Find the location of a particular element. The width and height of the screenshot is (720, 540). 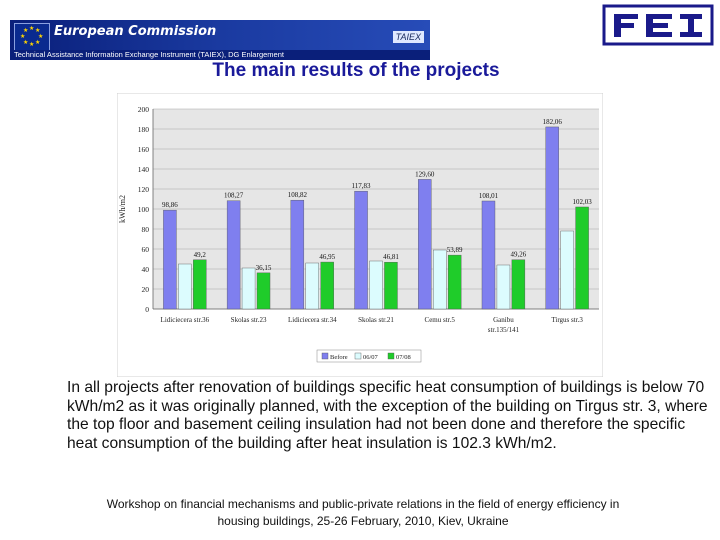

fei-logo is located at coordinates (658, 25).